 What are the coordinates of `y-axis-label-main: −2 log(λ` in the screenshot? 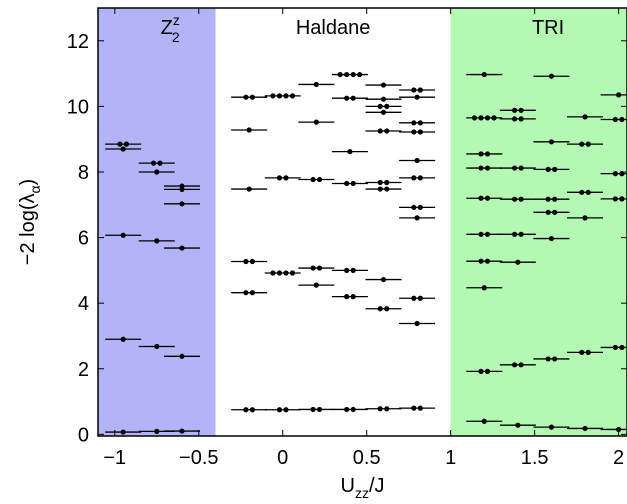 It's located at (28, 230).